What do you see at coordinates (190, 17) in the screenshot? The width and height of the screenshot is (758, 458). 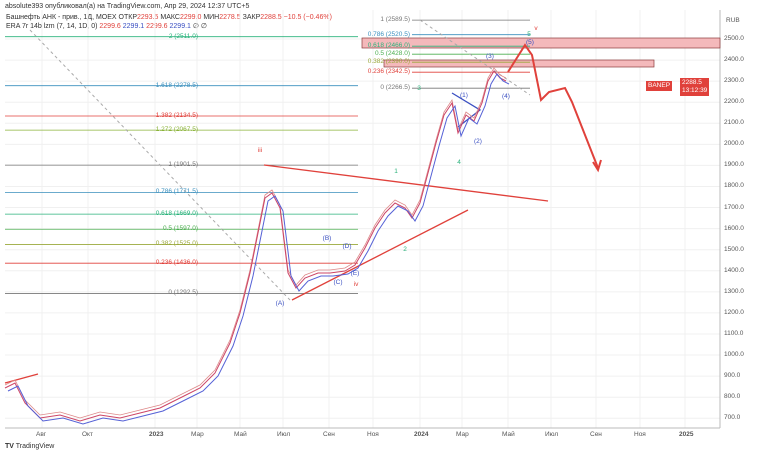 I see `high-value: 2299.0` at bounding box center [190, 17].